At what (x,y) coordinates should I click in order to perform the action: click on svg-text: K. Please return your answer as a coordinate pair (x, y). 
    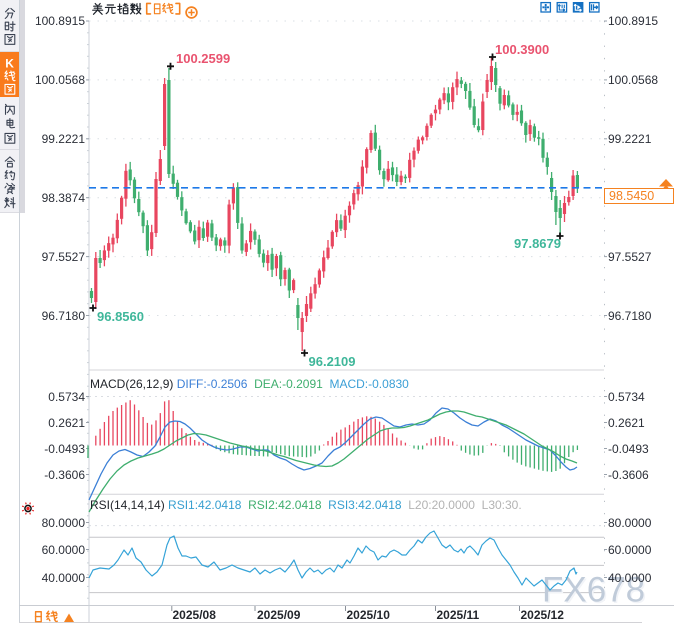
    Looking at the image, I should click on (9, 64).